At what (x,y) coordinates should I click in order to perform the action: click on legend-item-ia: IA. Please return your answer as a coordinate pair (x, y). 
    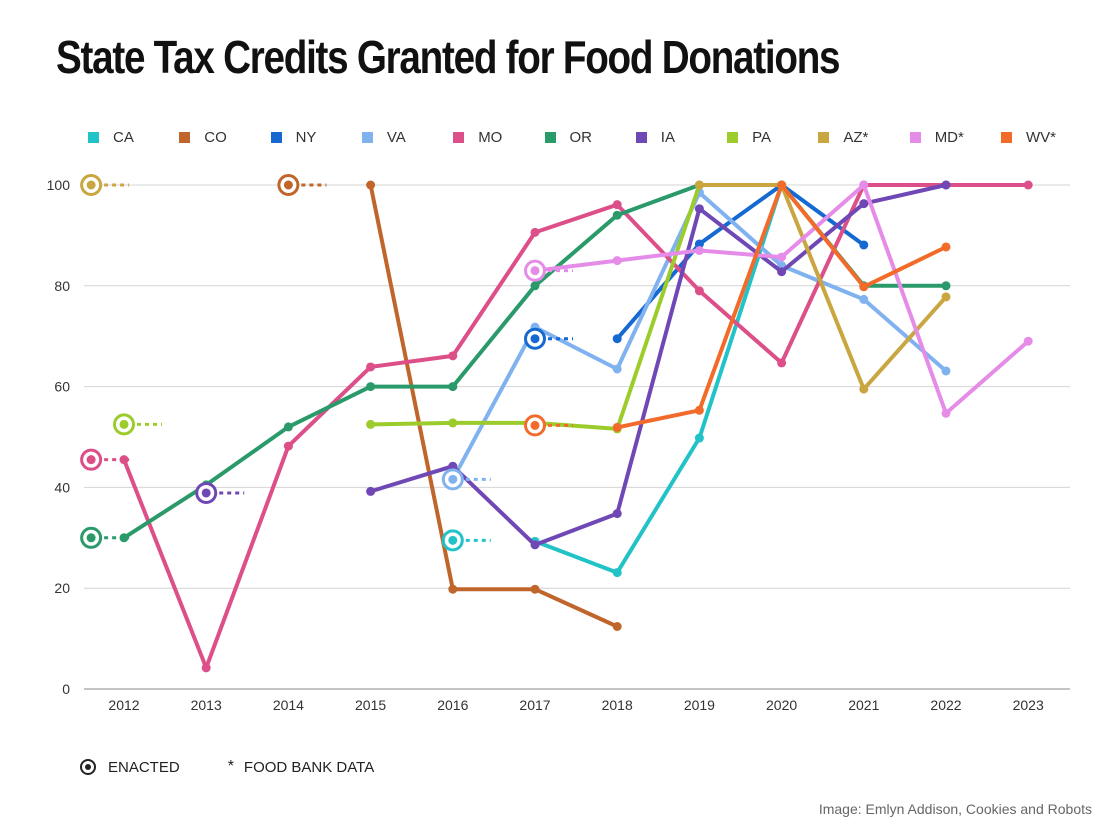
    Looking at the image, I should click on (655, 137).